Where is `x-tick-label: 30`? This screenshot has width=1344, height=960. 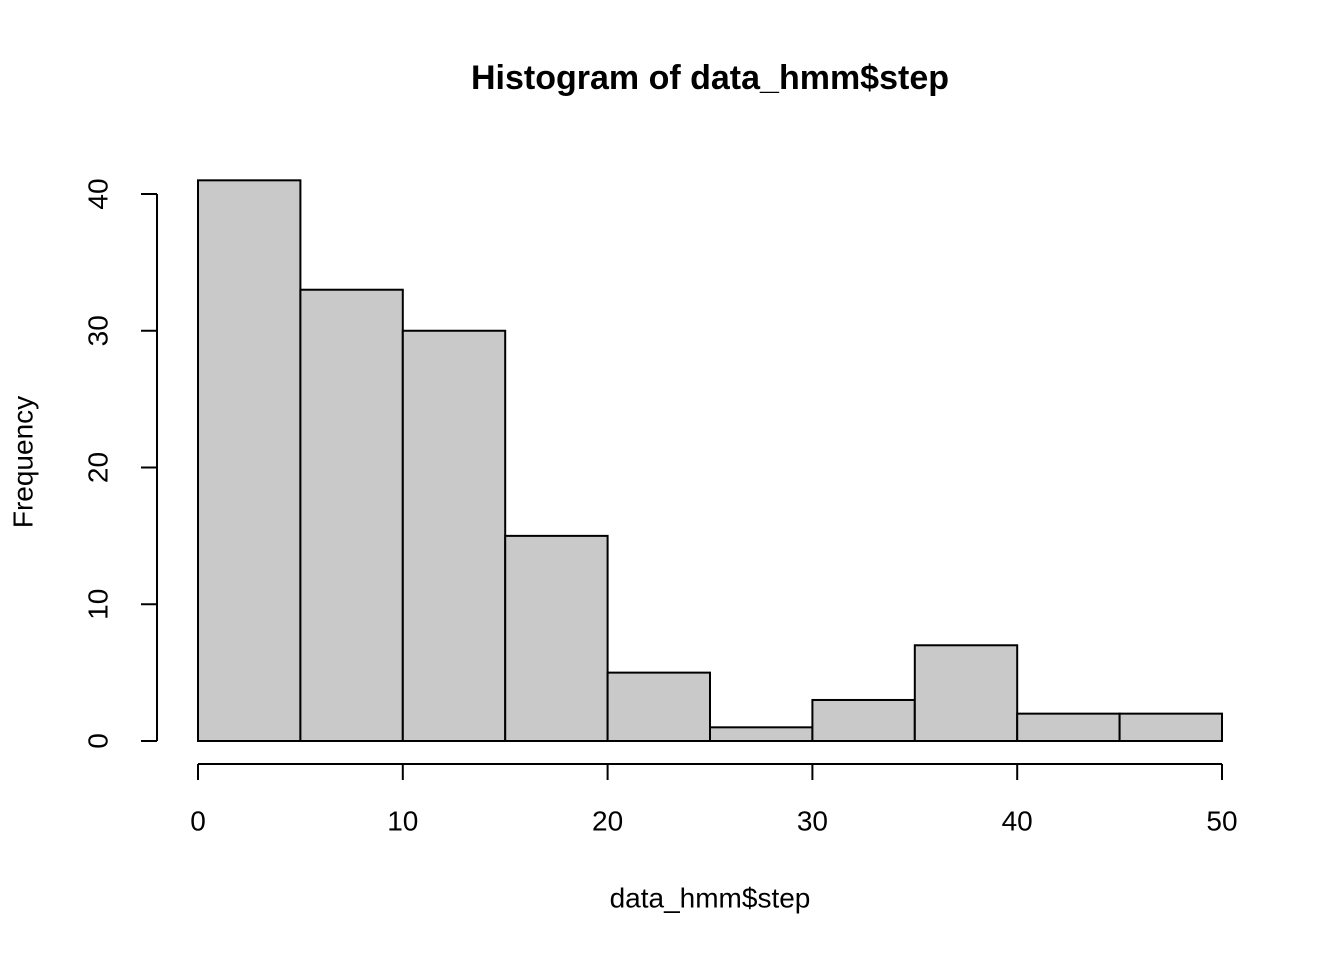 x-tick-label: 30 is located at coordinates (812, 820).